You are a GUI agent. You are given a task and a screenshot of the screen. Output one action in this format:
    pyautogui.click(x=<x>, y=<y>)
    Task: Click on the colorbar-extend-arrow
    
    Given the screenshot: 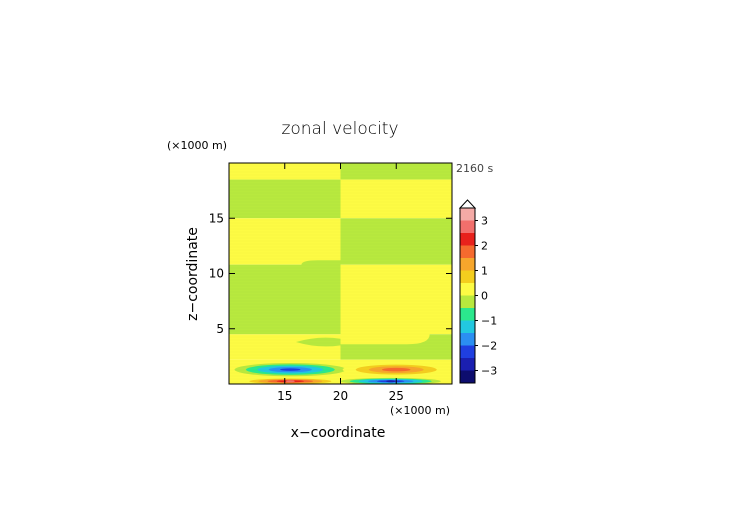 What is the action you would take?
    pyautogui.click(x=467, y=204)
    